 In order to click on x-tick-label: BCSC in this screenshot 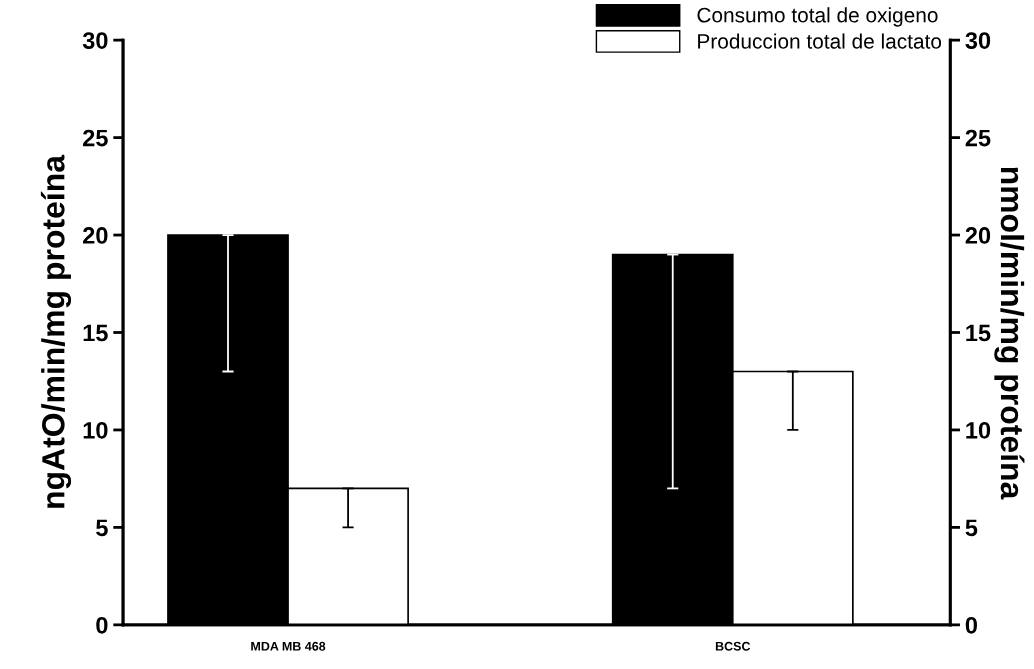, I will do `click(733, 646)`.